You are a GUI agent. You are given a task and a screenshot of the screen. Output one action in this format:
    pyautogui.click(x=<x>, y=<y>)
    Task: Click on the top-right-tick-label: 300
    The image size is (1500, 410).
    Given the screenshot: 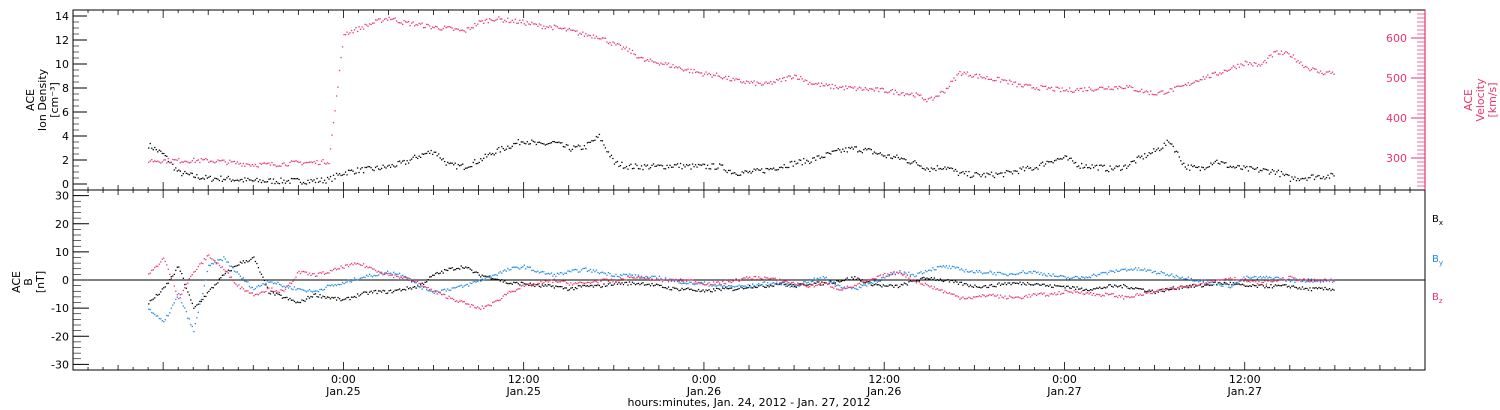 What is the action you would take?
    pyautogui.click(x=1396, y=158)
    